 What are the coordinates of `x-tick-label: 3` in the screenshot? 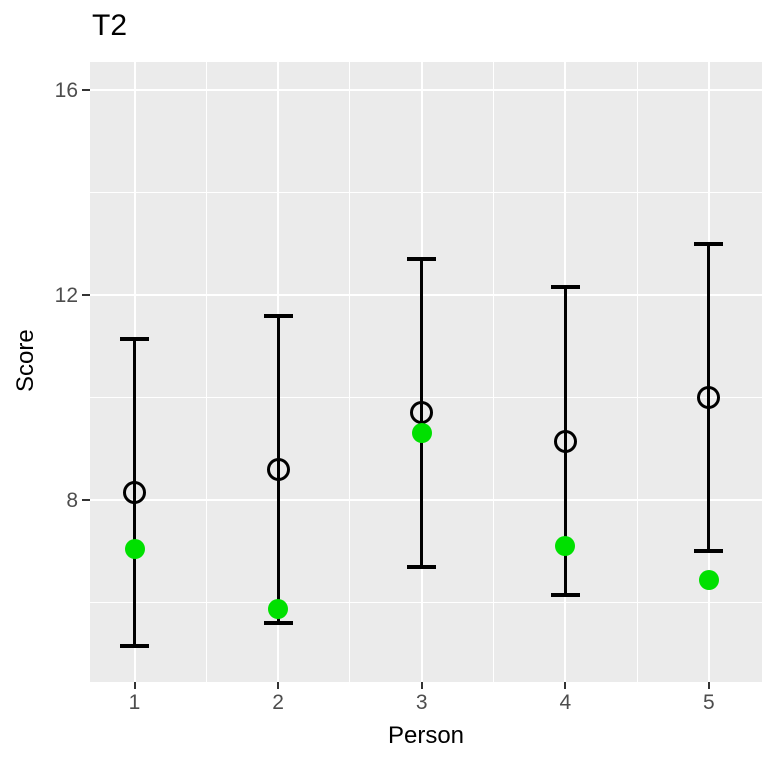 It's located at (421, 702).